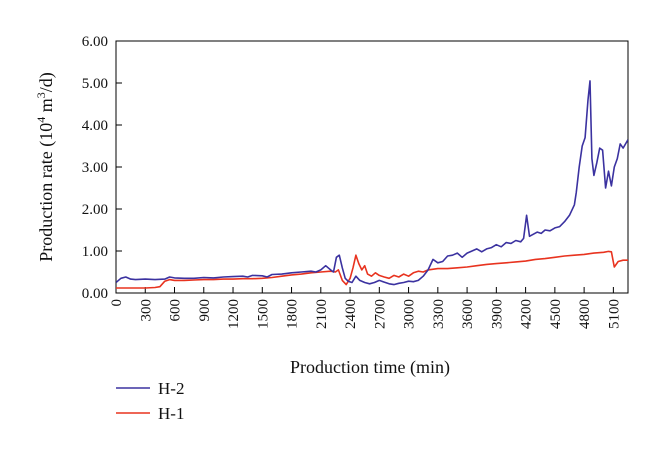  Describe the element at coordinates (527, 314) in the screenshot. I see `x-tick-label: 4200` at that location.